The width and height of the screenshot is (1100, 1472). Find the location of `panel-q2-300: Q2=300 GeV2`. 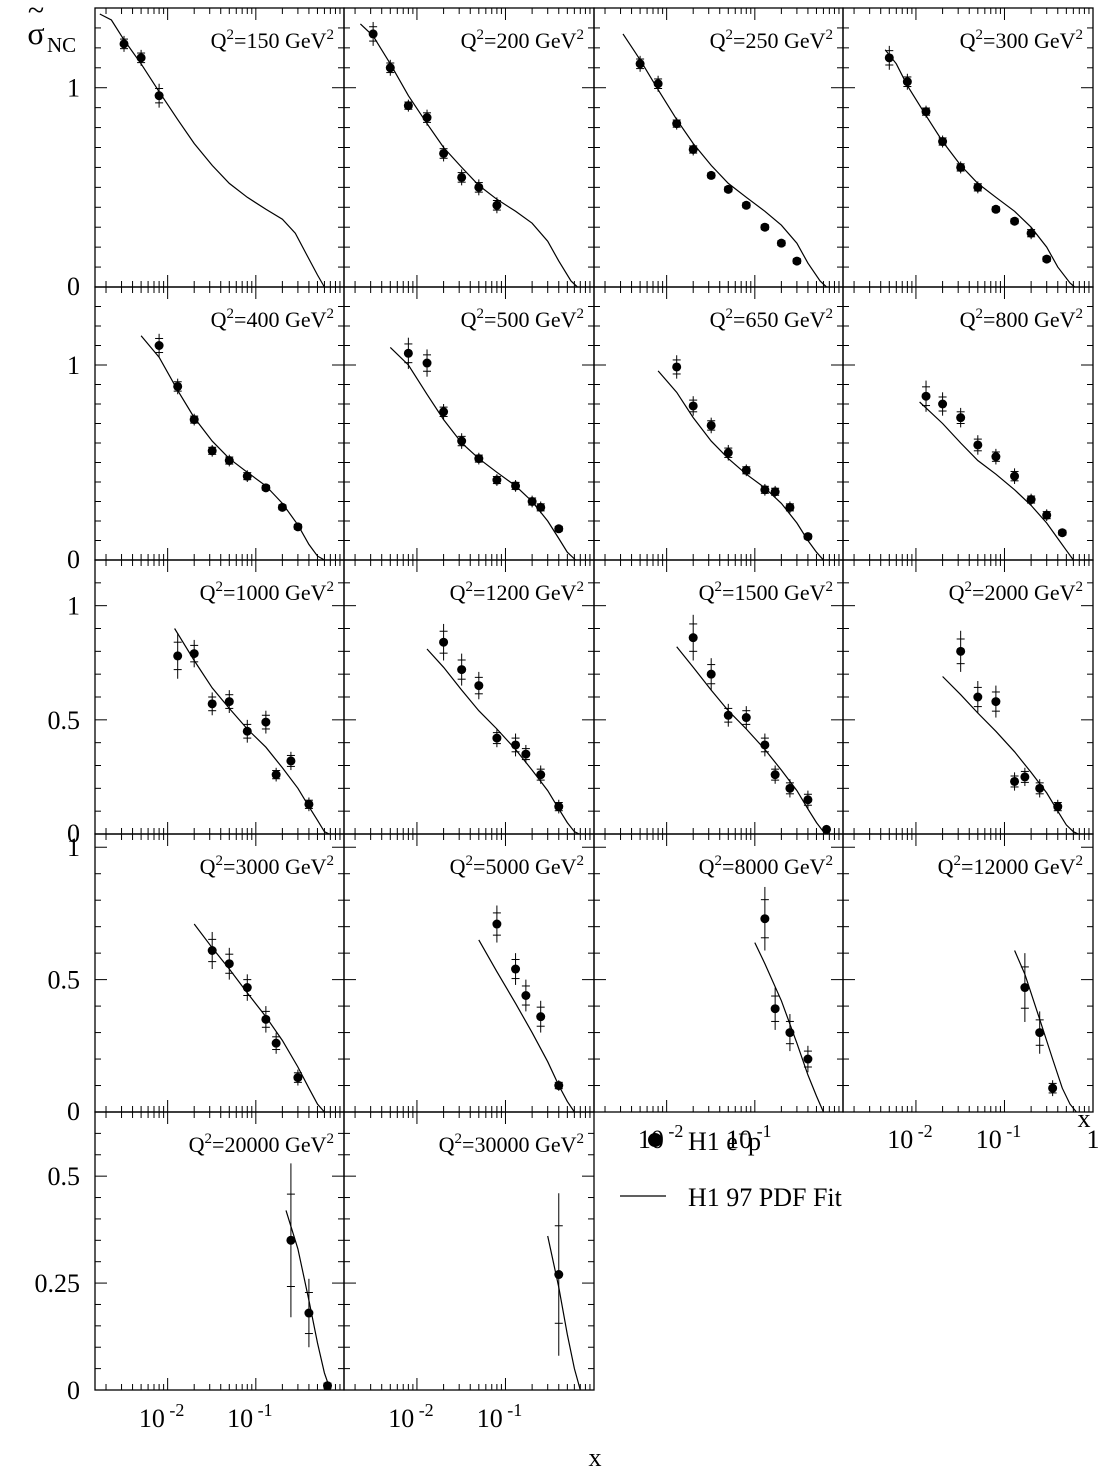

panel-q2-300: Q2=300 GeV2 is located at coordinates (968, 147).